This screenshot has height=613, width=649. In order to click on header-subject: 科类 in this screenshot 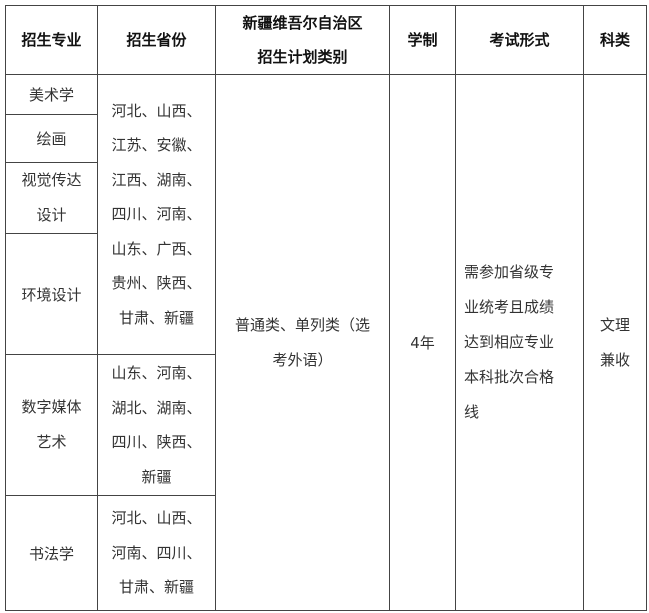, I will do `click(615, 40)`.